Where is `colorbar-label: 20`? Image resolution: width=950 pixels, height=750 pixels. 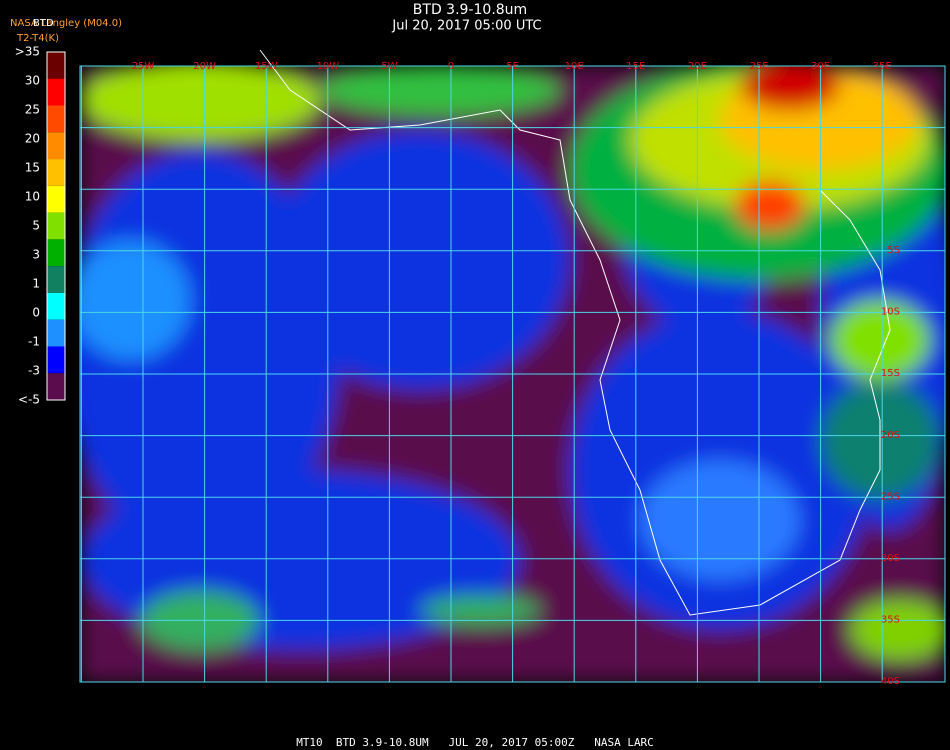 colorbar-label: 20 is located at coordinates (32, 139).